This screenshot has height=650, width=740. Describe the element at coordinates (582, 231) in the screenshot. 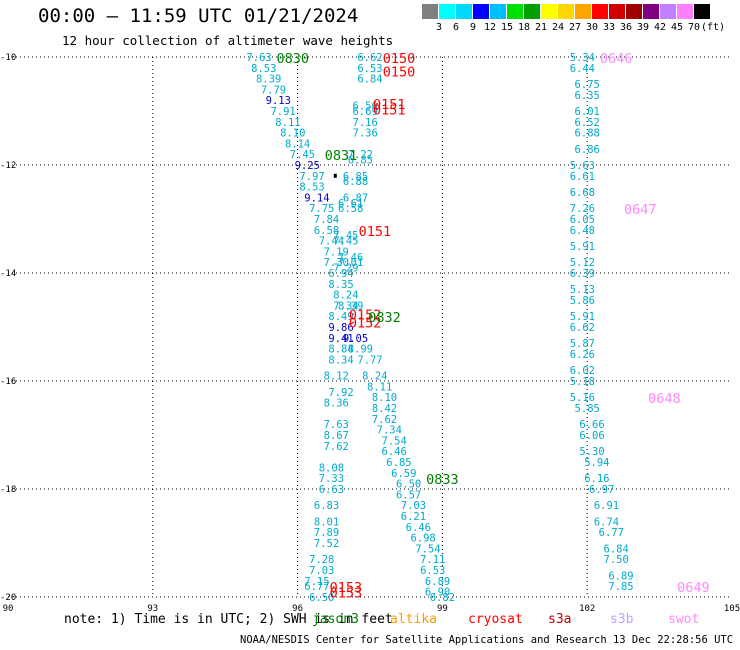

I see `wave-height-label: 6.48` at that location.